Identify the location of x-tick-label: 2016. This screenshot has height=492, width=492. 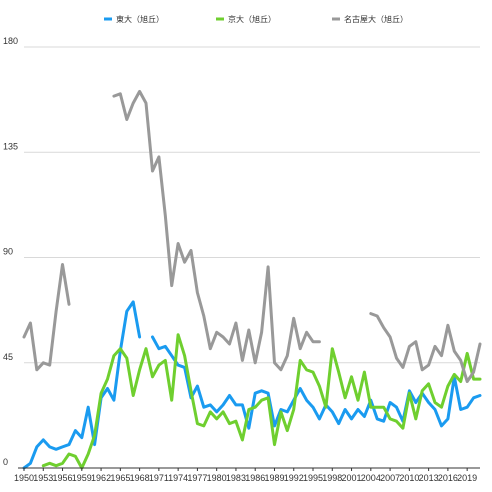
(448, 478).